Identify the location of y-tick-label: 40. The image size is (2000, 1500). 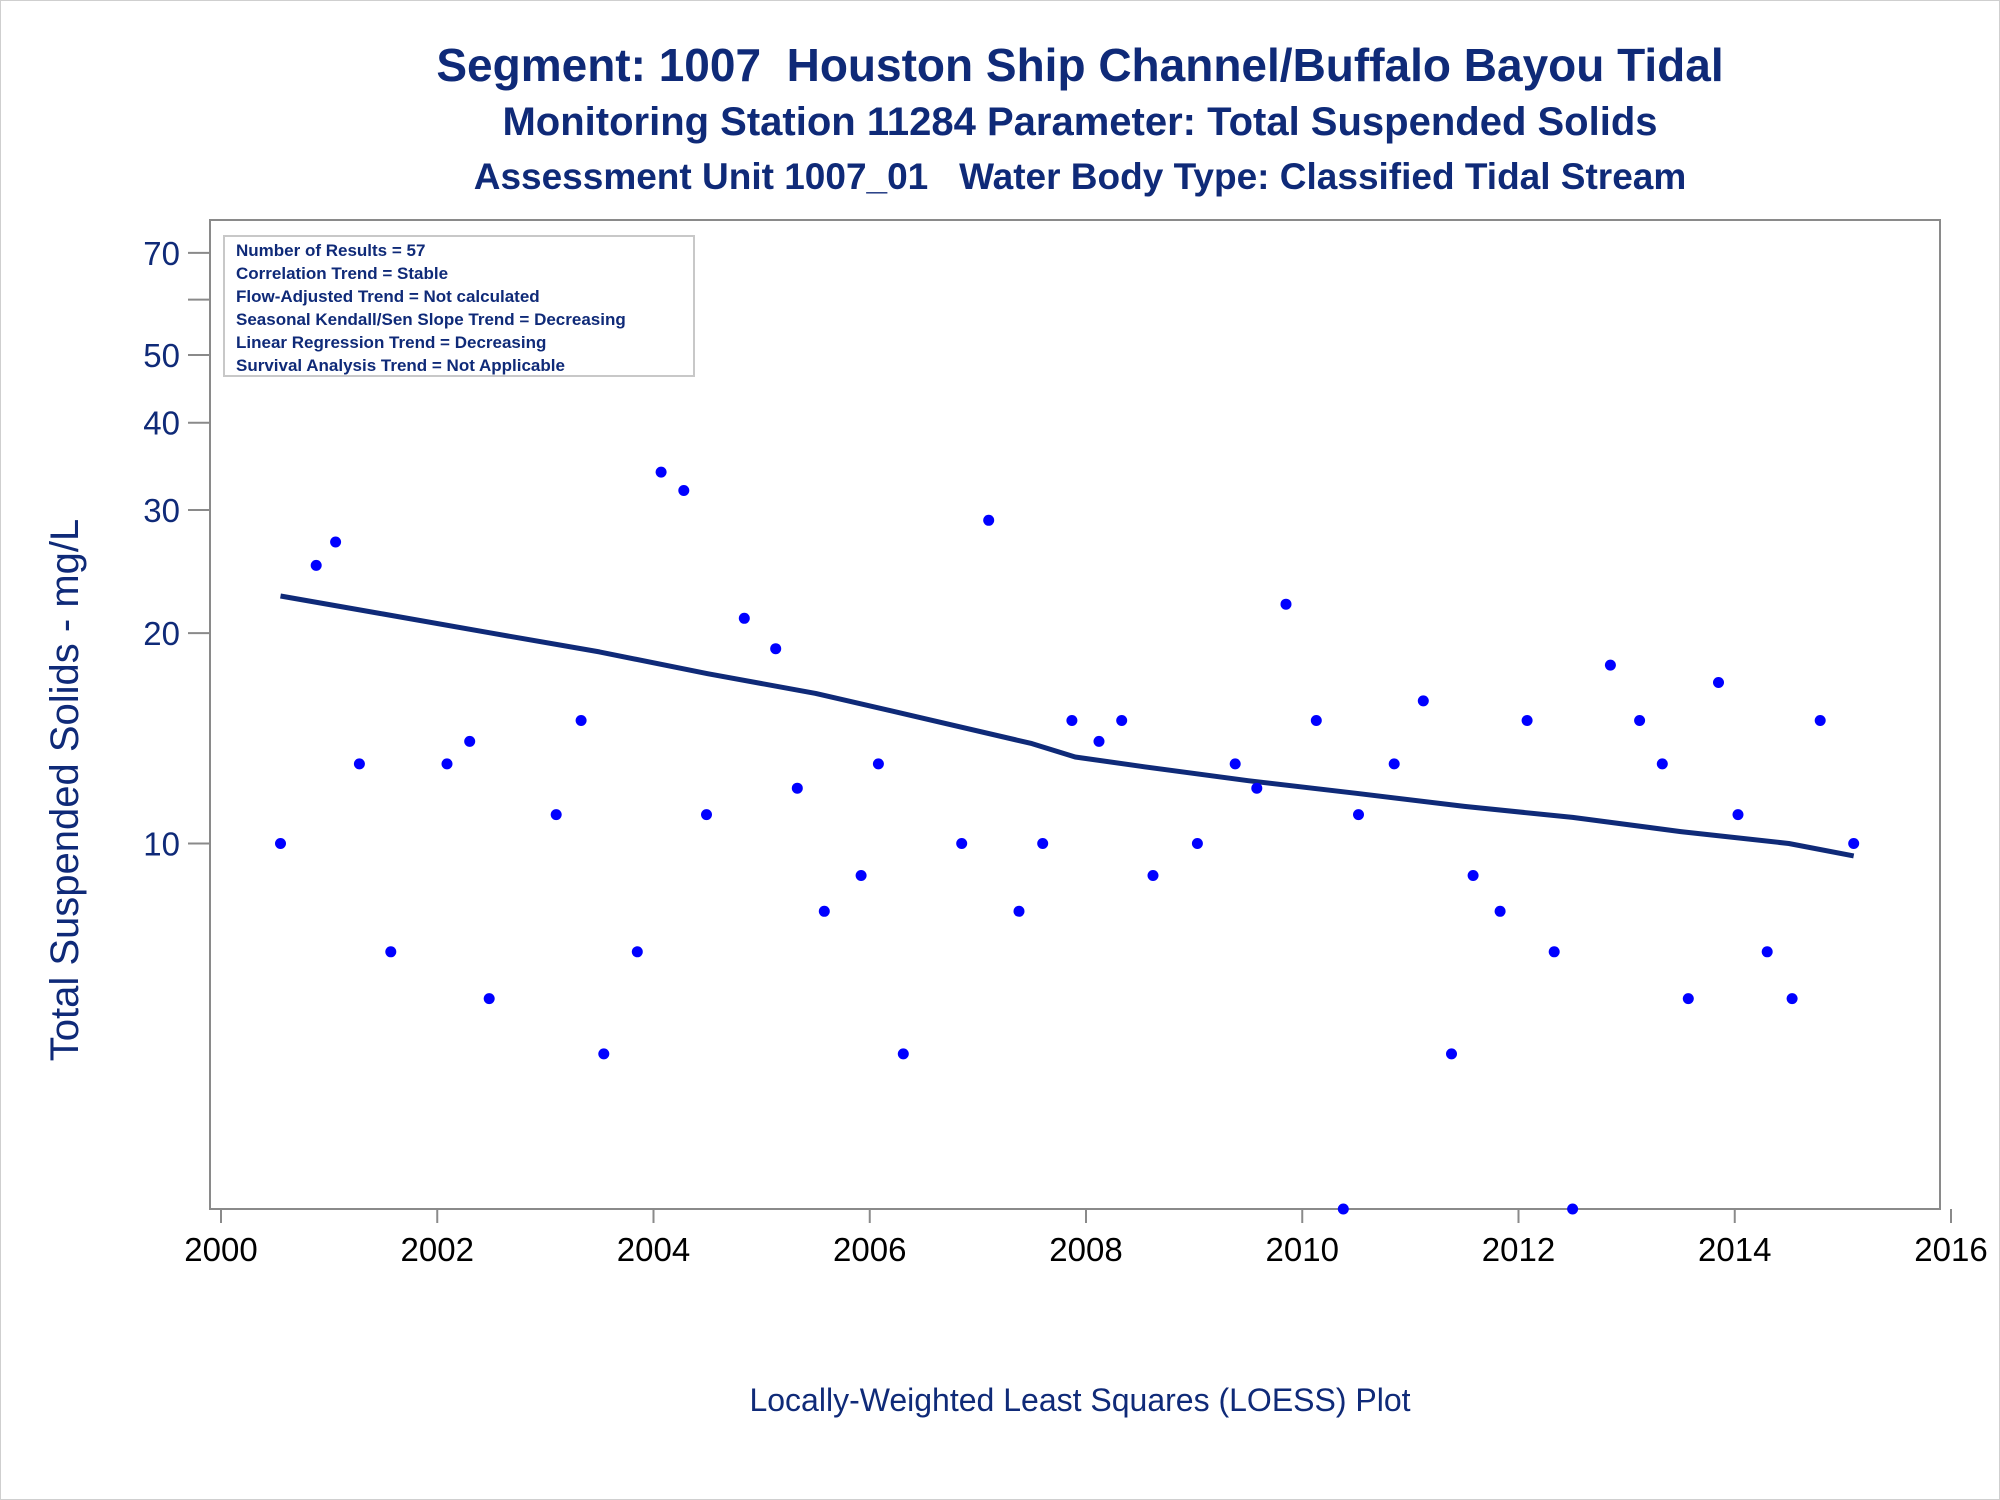
(161, 423).